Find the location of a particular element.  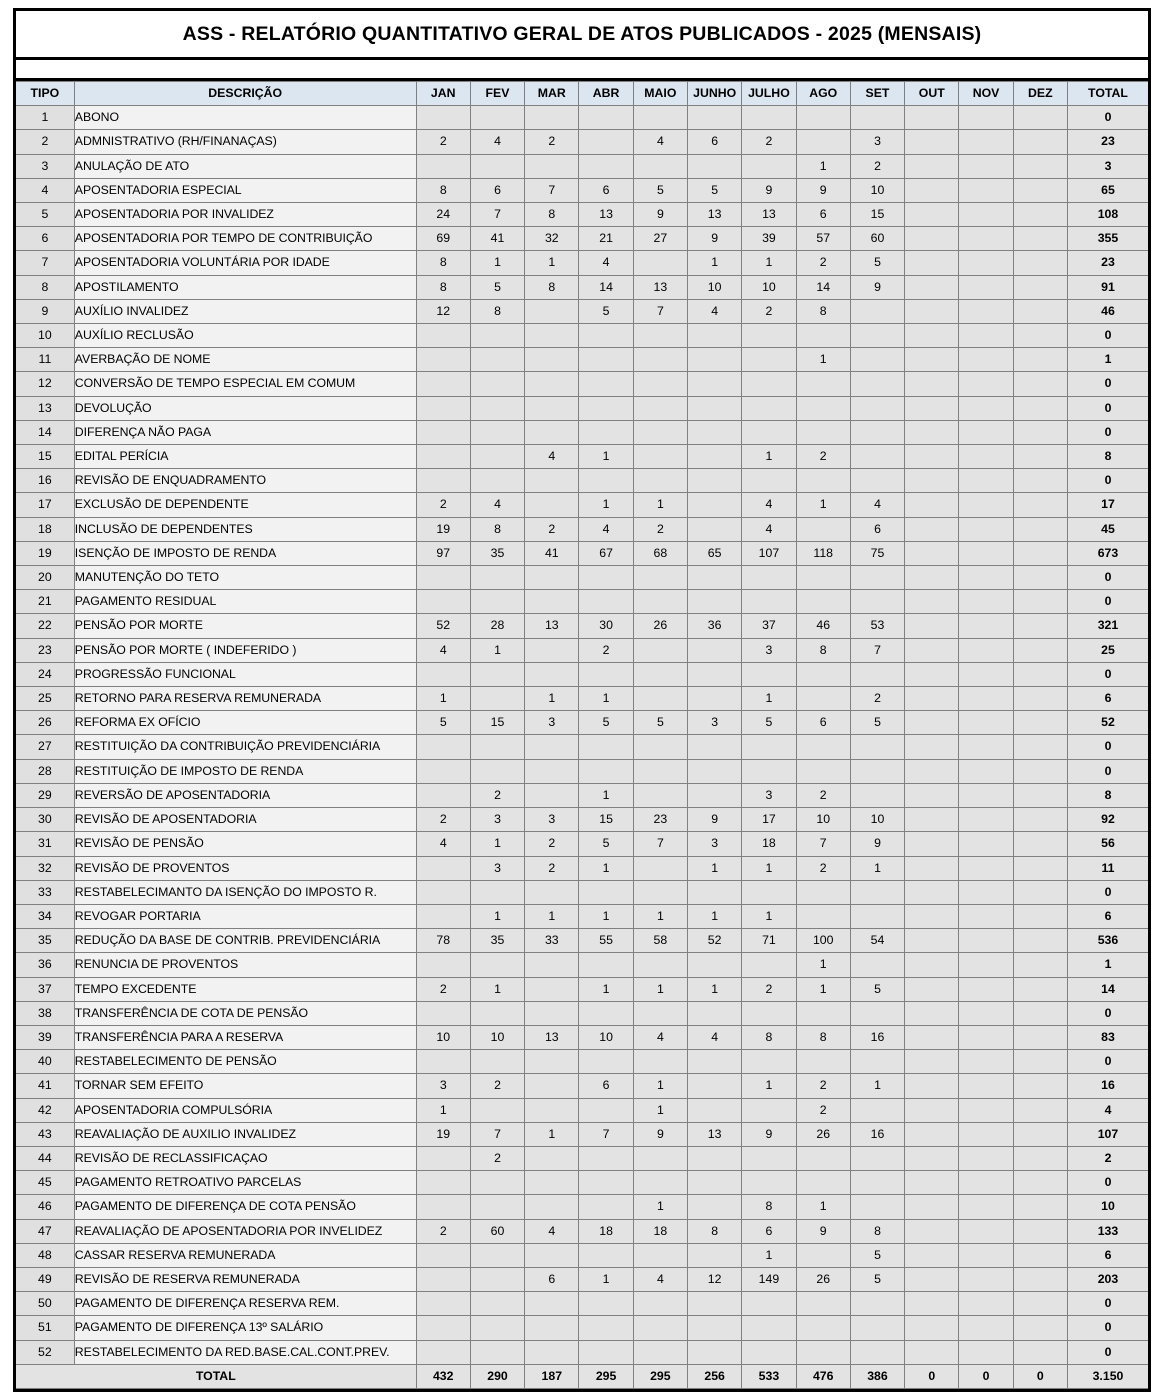

grand-total-label: TOTAL is located at coordinates (216, 1376).